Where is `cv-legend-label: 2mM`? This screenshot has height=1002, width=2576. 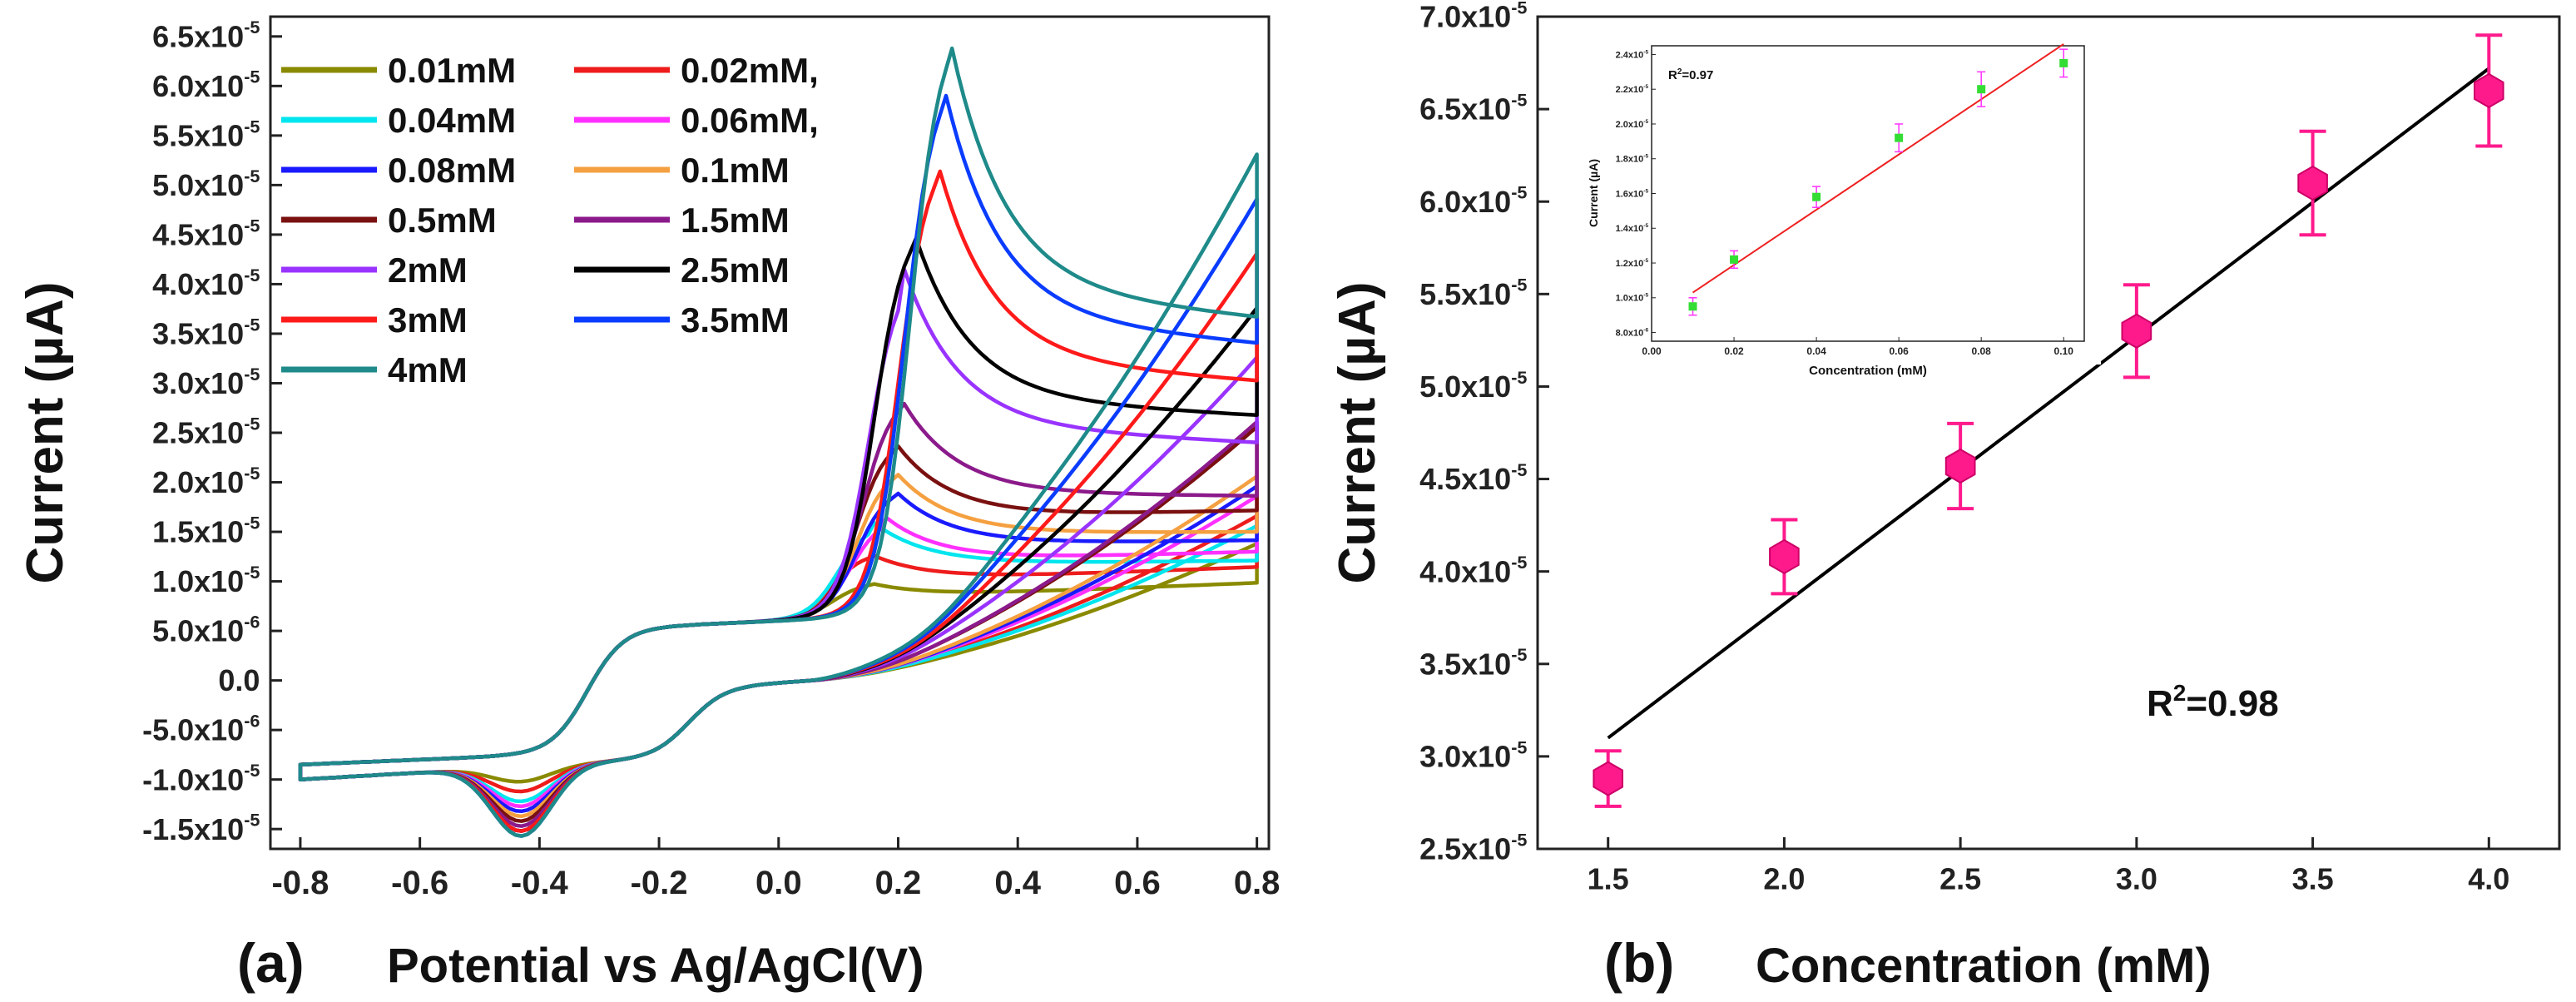 cv-legend-label: 2mM is located at coordinates (428, 270).